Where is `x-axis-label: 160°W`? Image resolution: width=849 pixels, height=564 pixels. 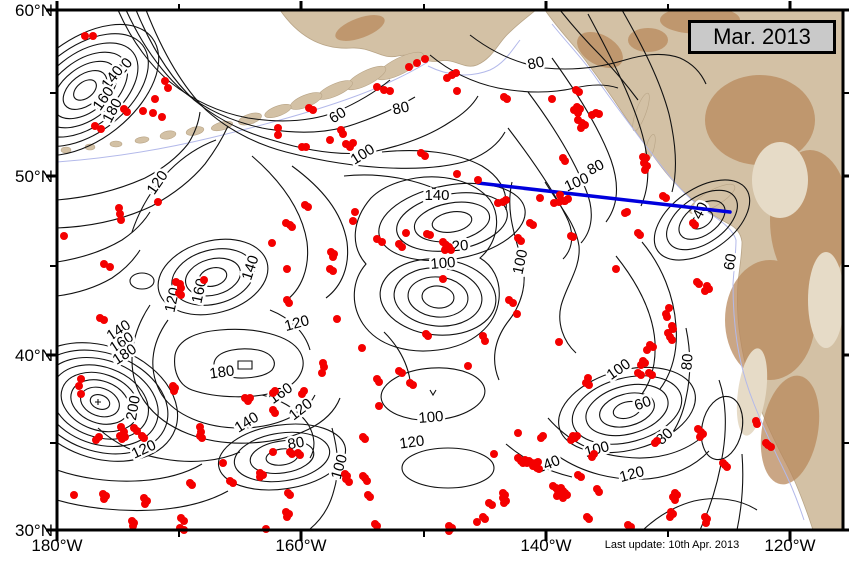
x-axis-label: 160°W is located at coordinates (300, 545).